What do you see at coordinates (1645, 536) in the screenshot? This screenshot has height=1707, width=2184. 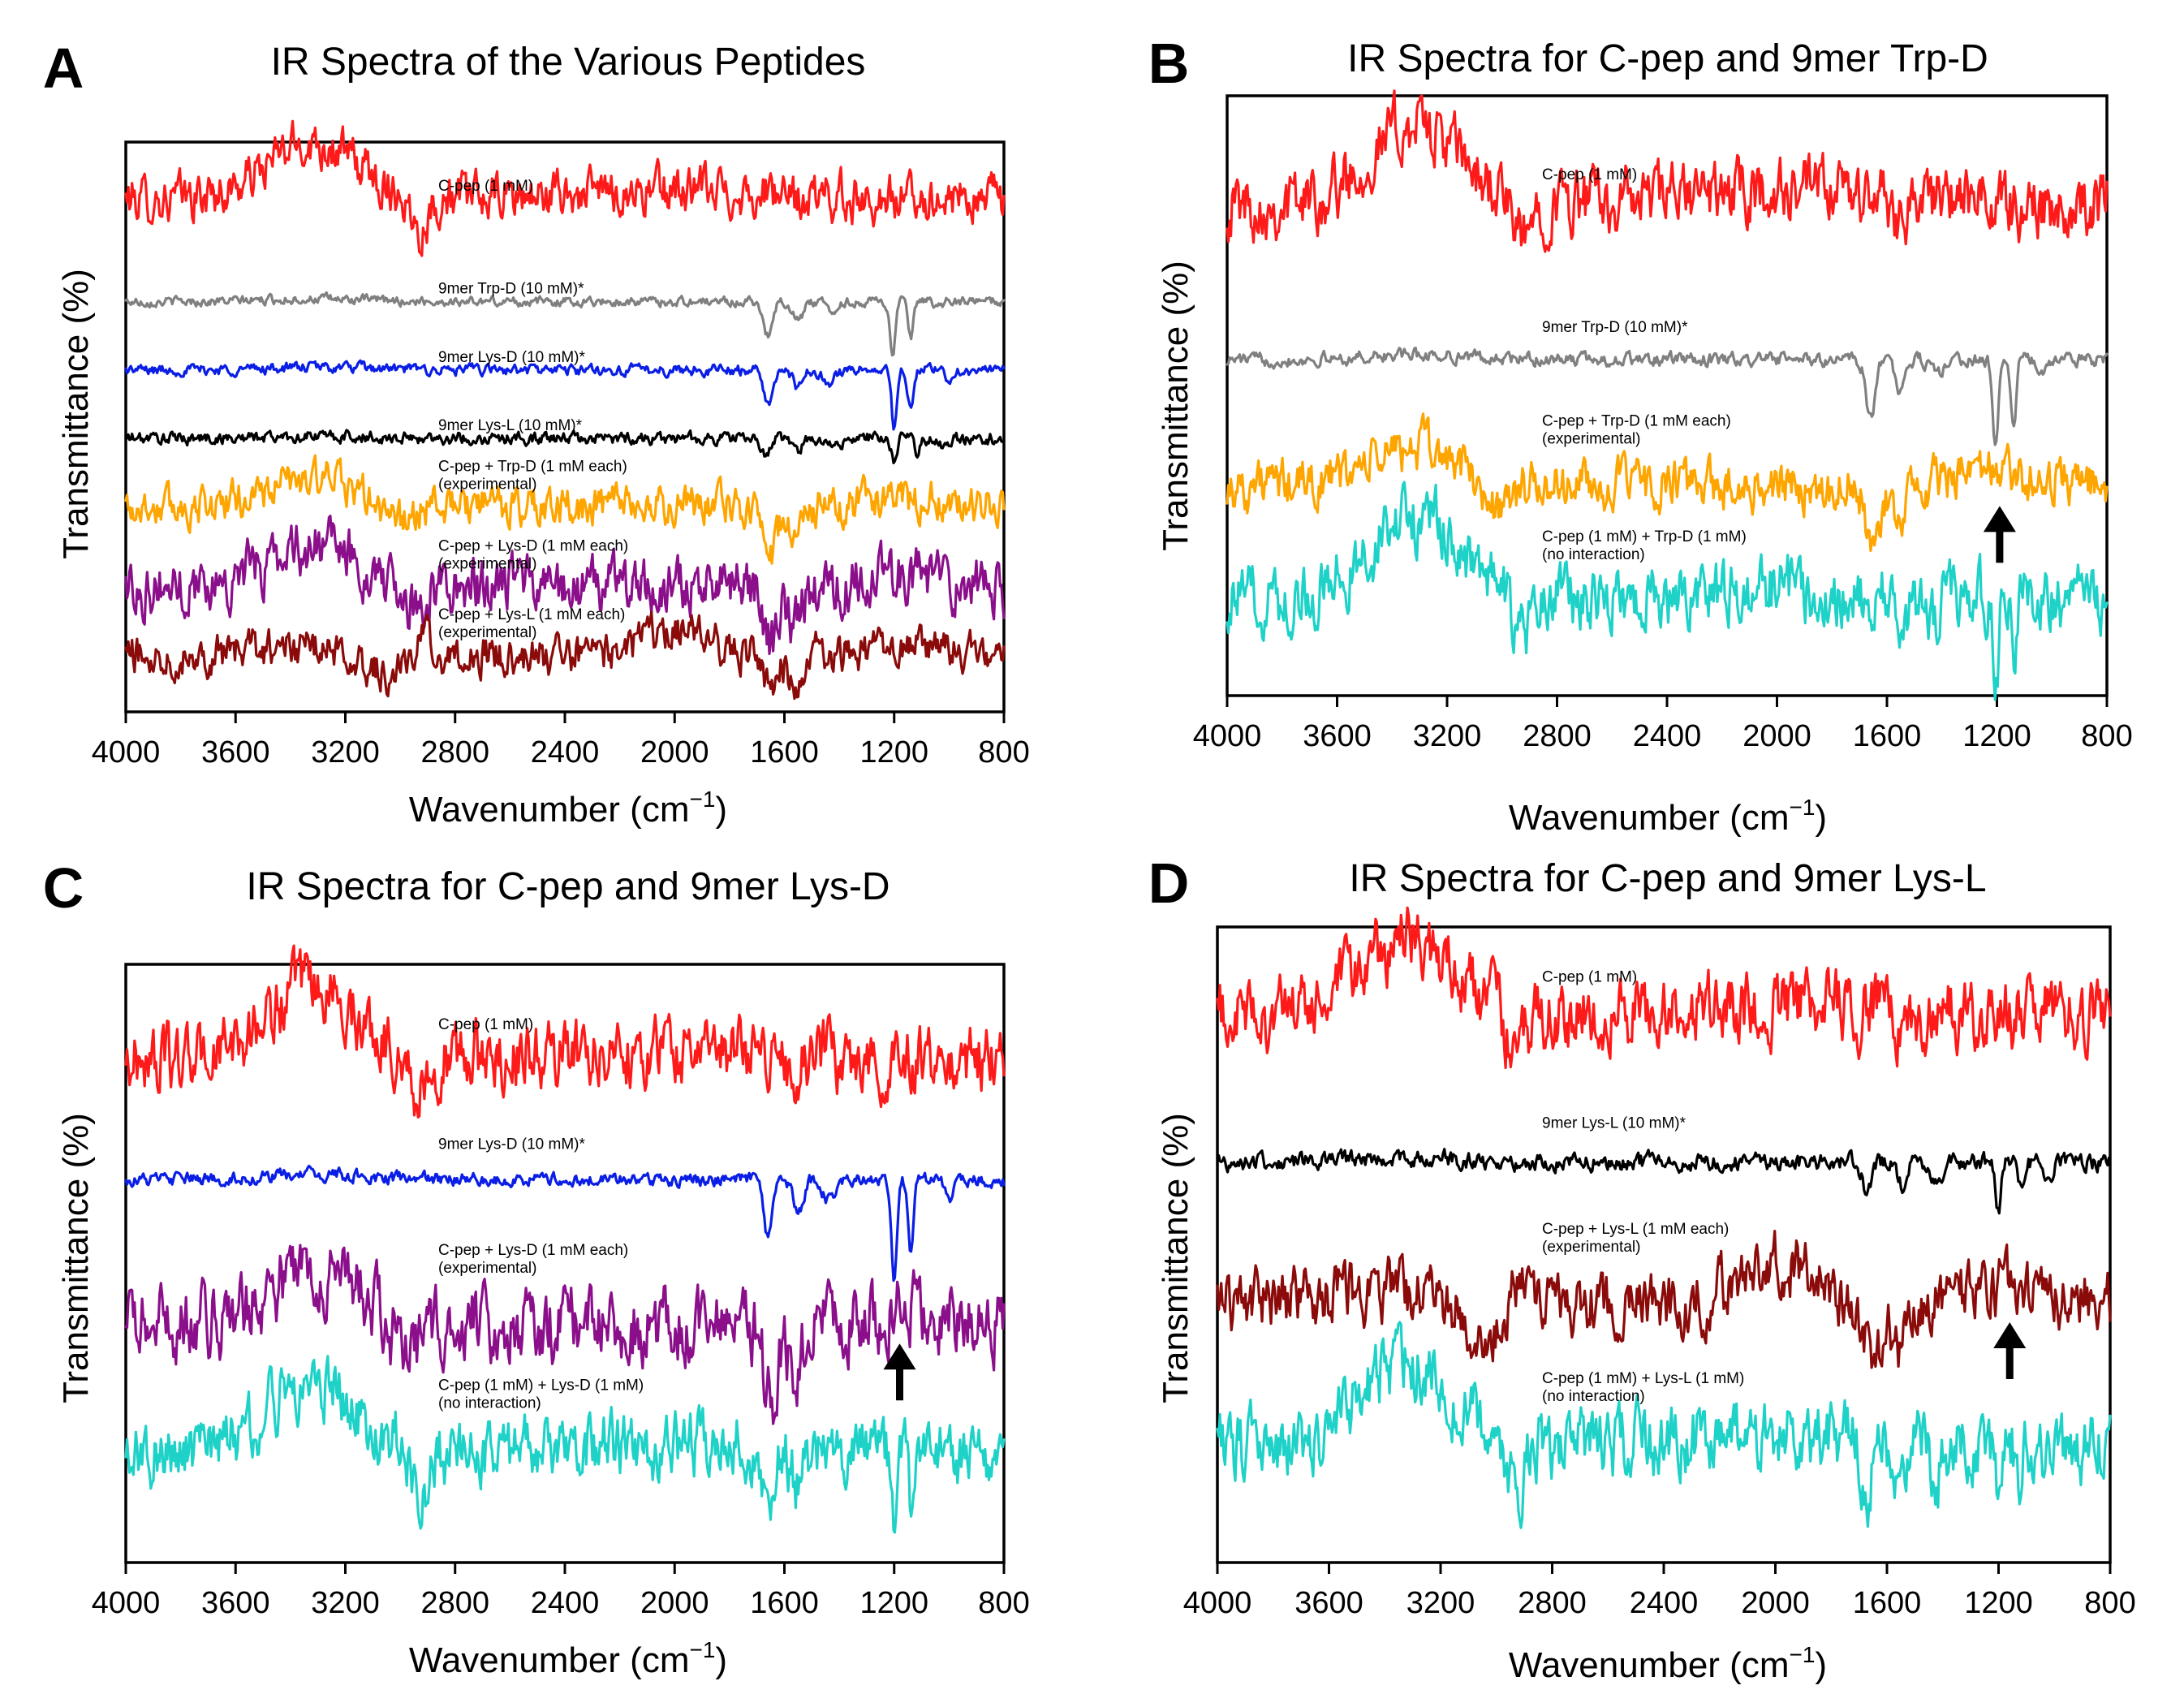 I see `series-label: C-pep (1 mM) + Trp-D (1 mM)` at bounding box center [1645, 536].